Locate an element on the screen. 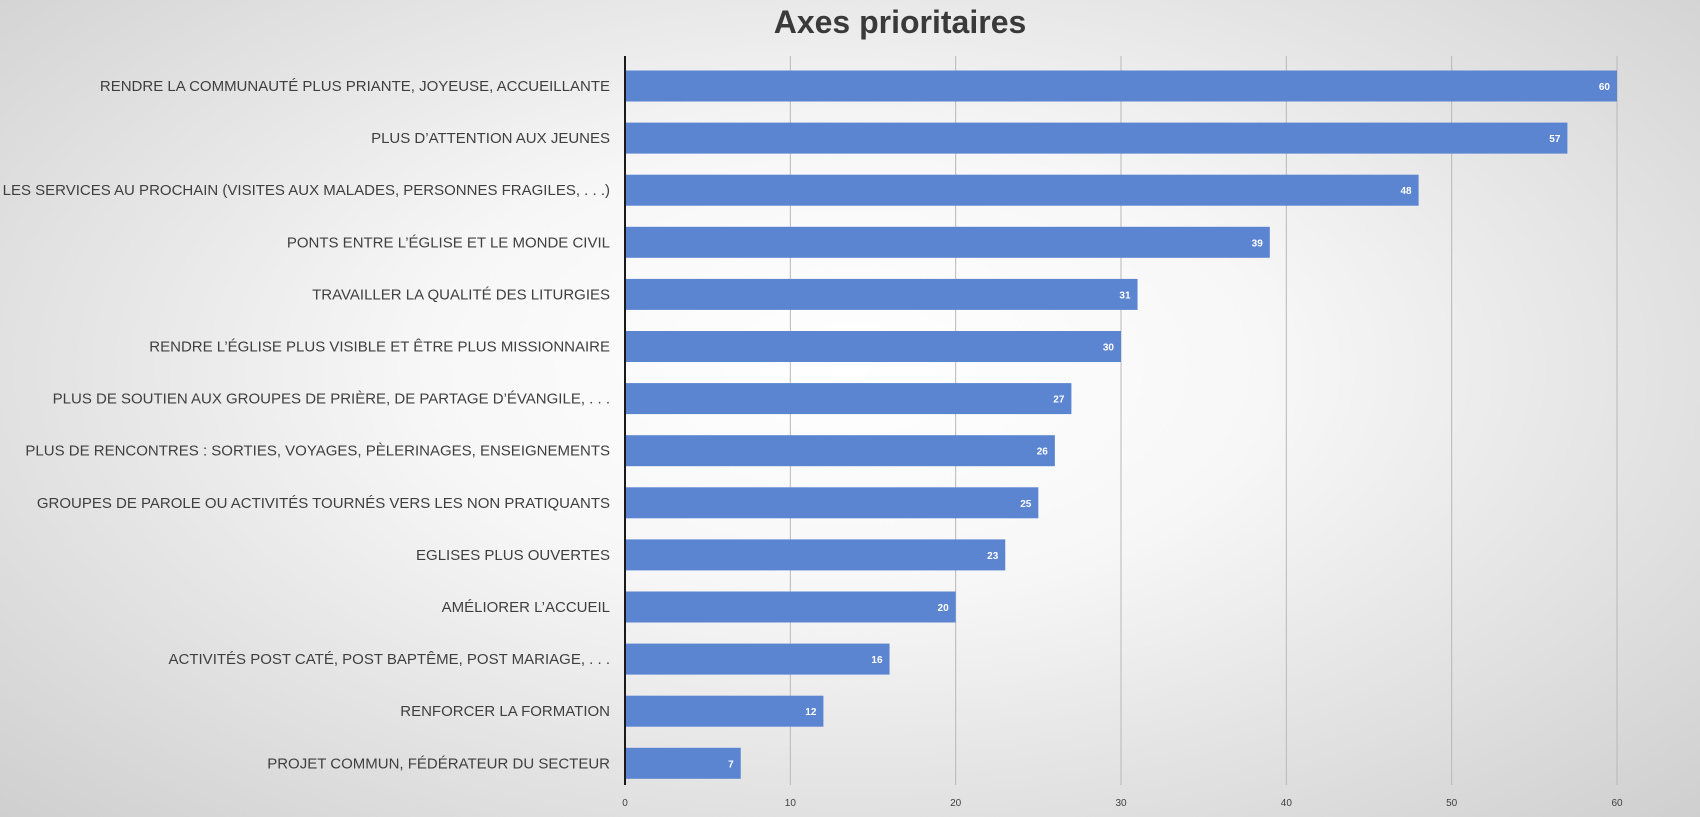  data-label: 31 is located at coordinates (1125, 295).